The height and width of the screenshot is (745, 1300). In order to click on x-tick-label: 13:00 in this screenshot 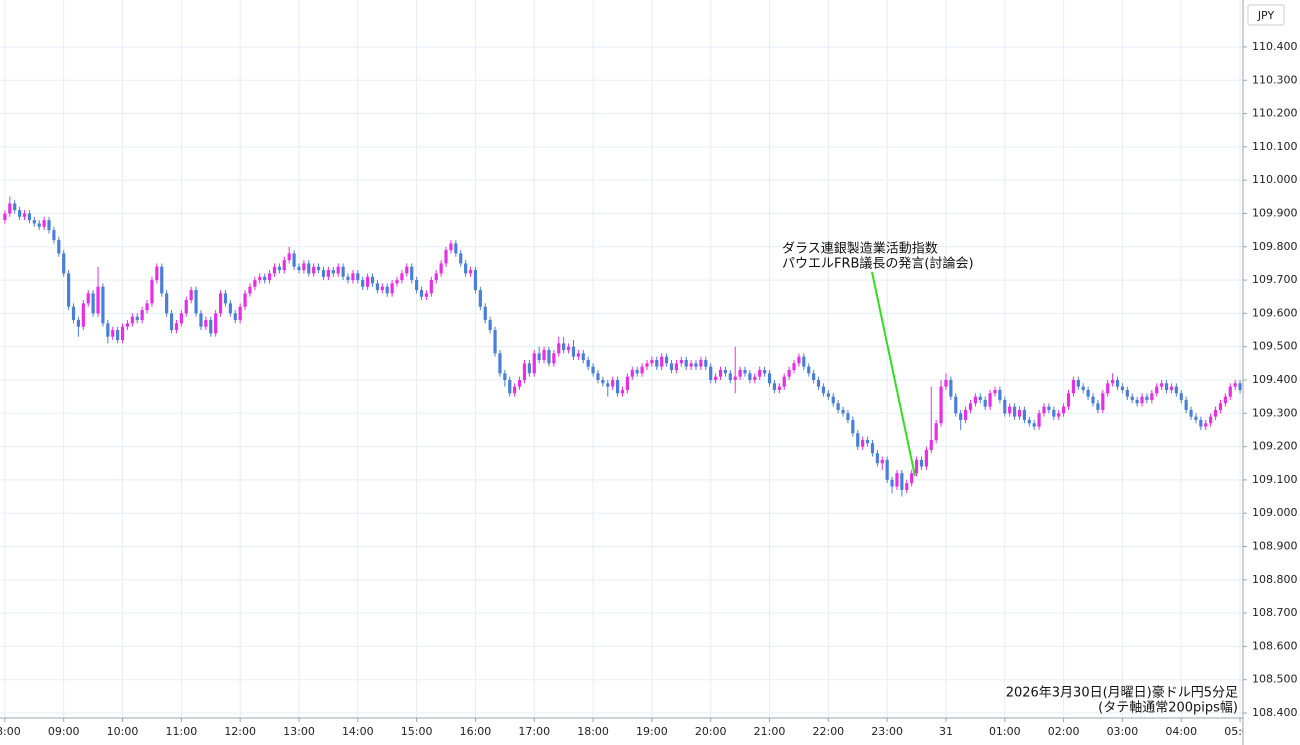, I will do `click(299, 731)`.